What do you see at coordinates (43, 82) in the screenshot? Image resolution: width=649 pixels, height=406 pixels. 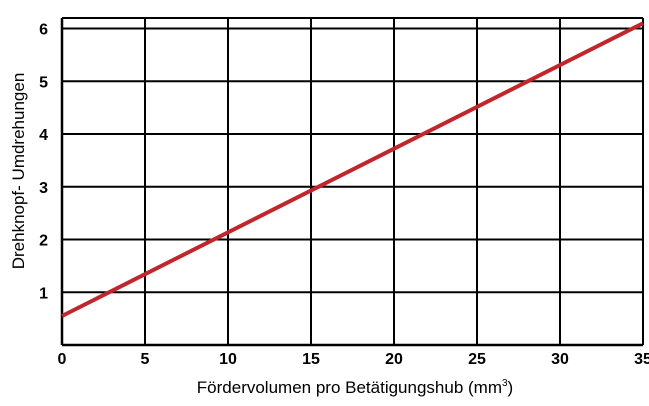 I see `y-tick-label: 5` at bounding box center [43, 82].